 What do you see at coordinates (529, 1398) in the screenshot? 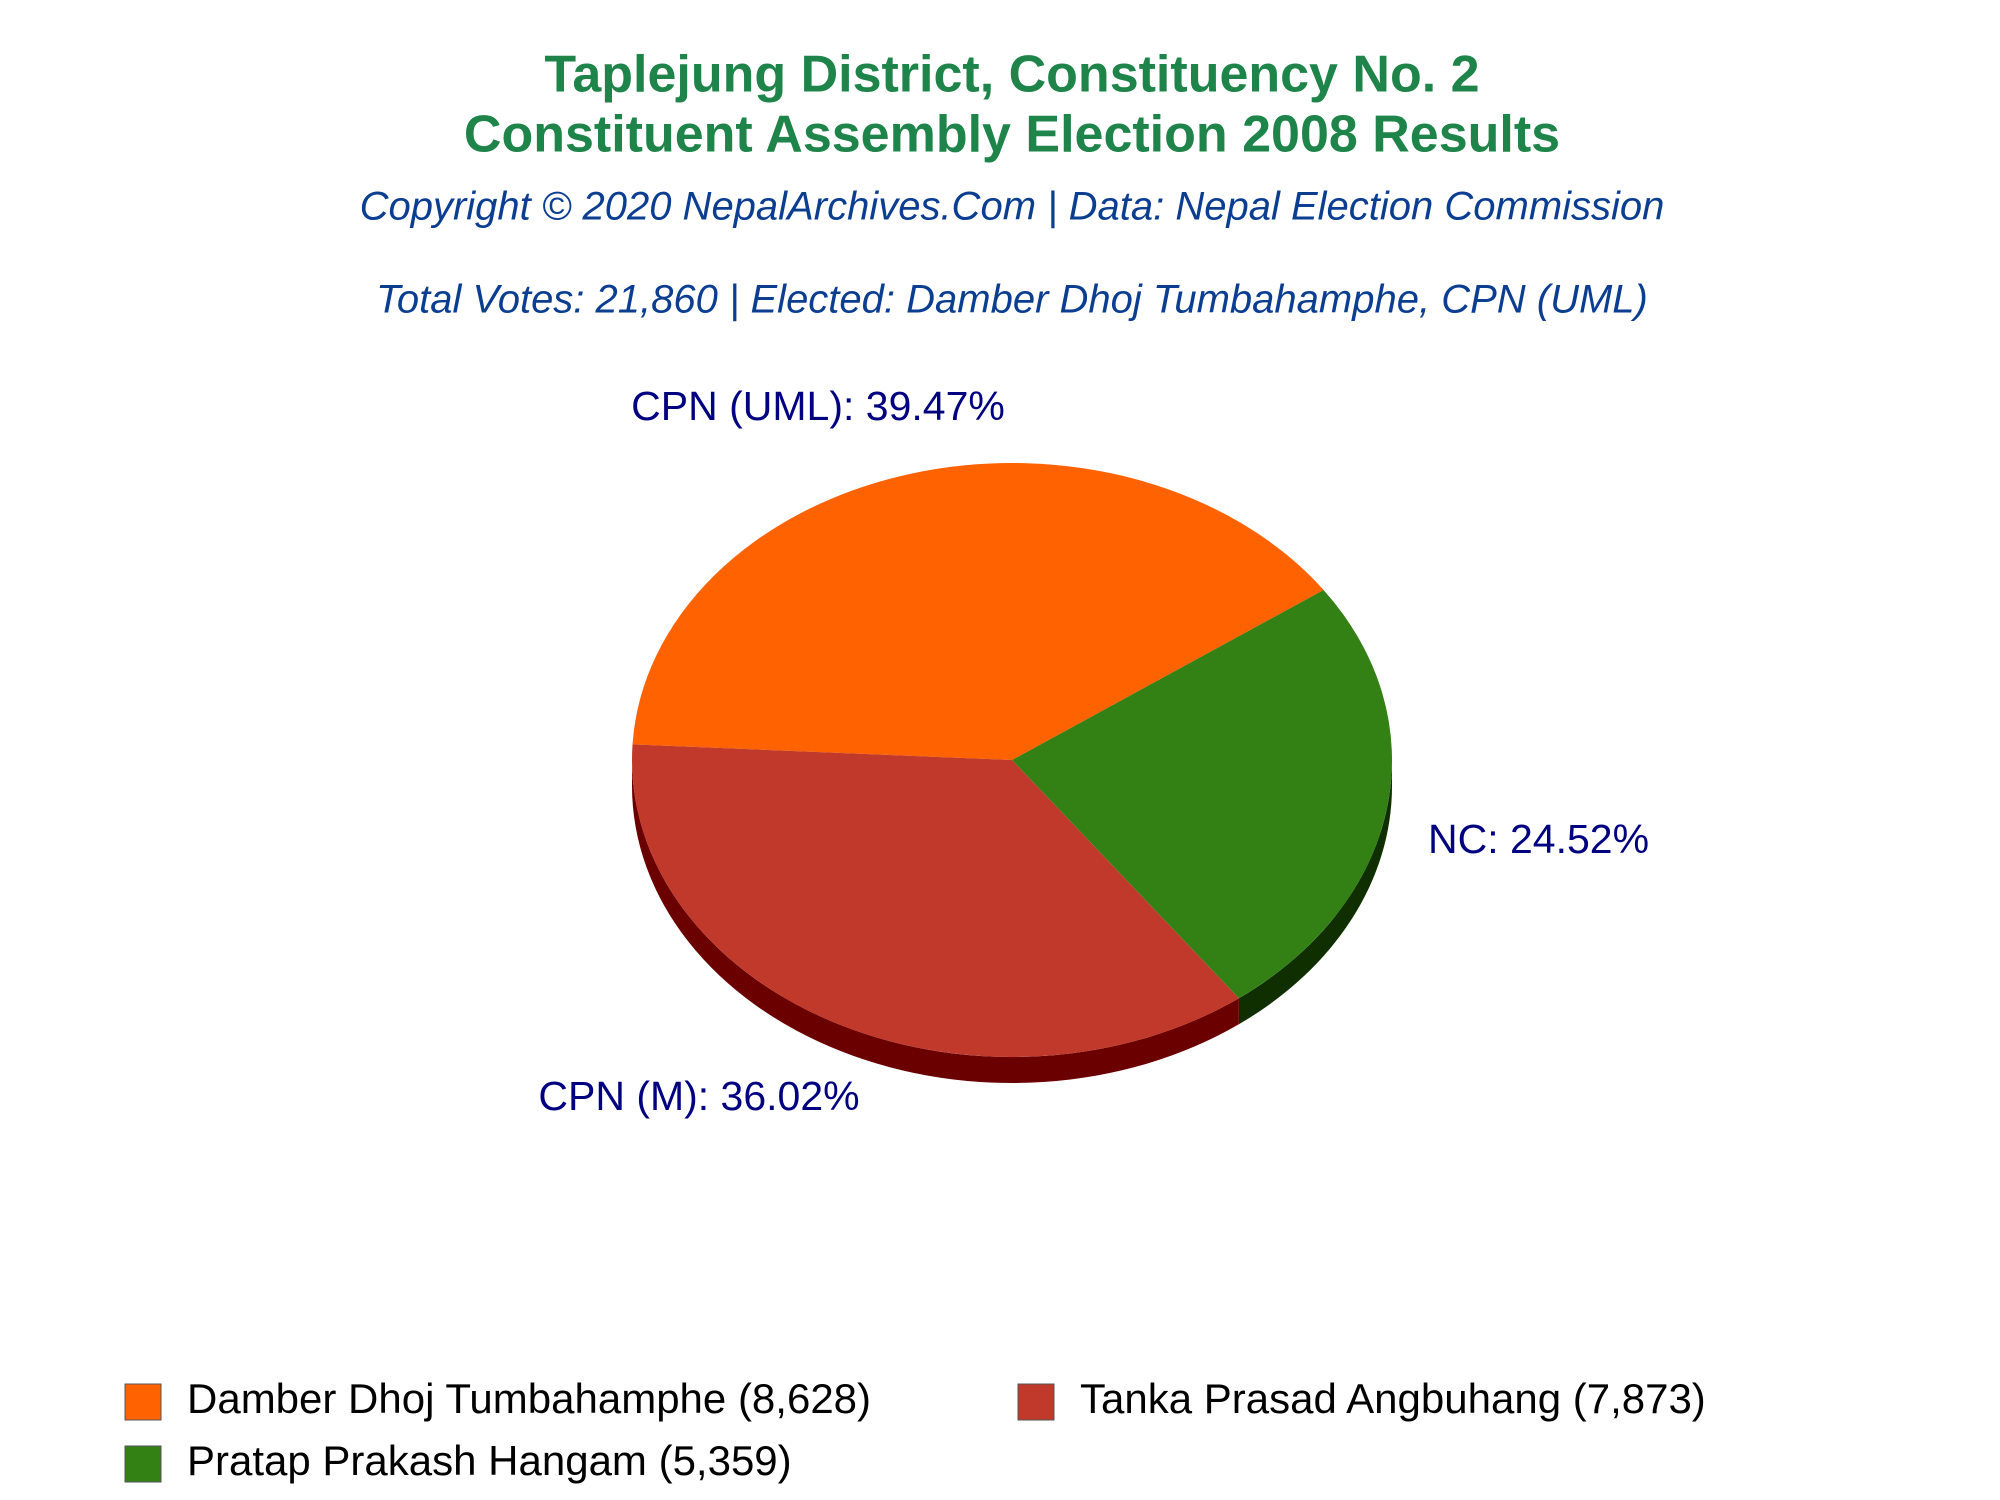
I see `legend-label: Damber Dhoj Tumbahamphe (8,628)` at bounding box center [529, 1398].